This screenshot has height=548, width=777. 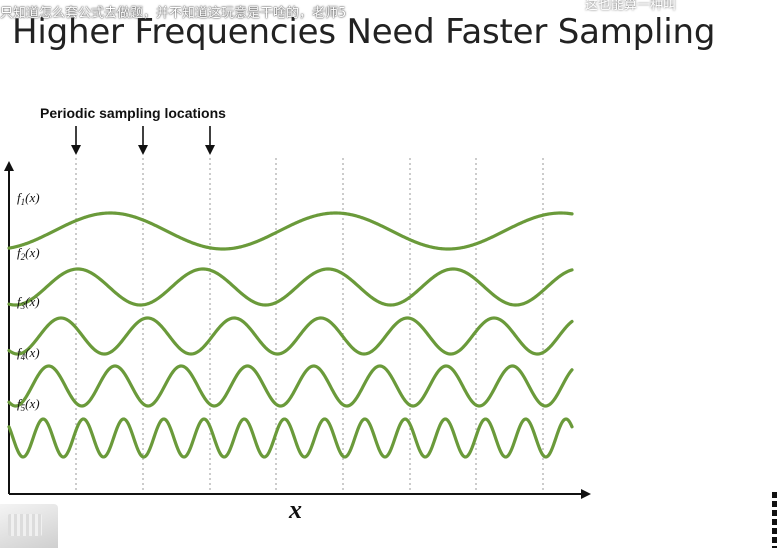 What do you see at coordinates (28, 198) in the screenshot?
I see `function-label-f1: f1(x)` at bounding box center [28, 198].